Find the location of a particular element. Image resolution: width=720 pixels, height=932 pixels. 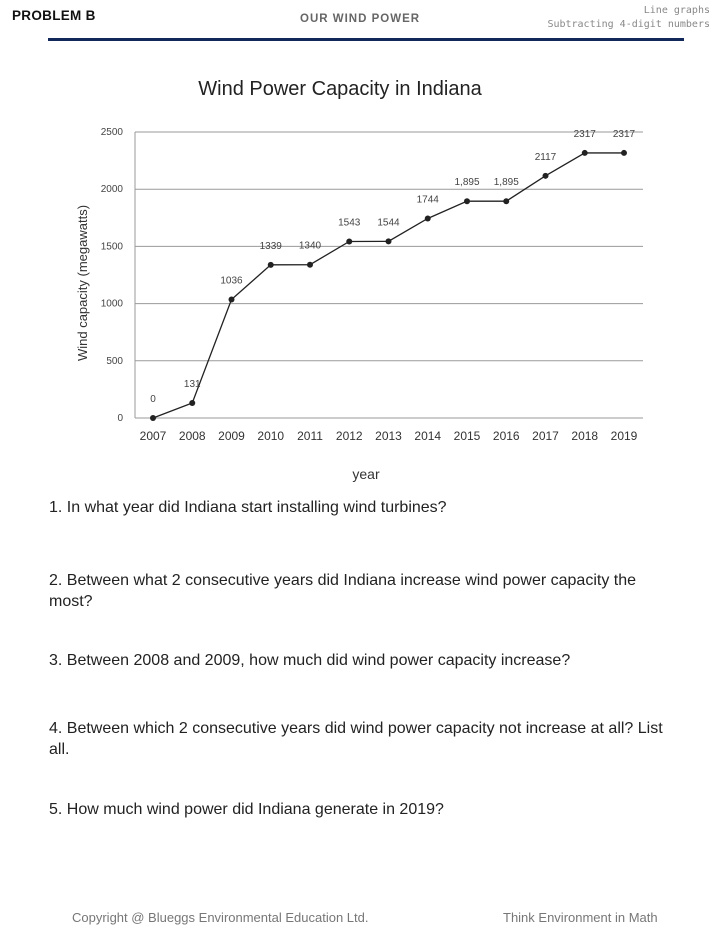

x-tick-label: 2014 is located at coordinates (427, 436).